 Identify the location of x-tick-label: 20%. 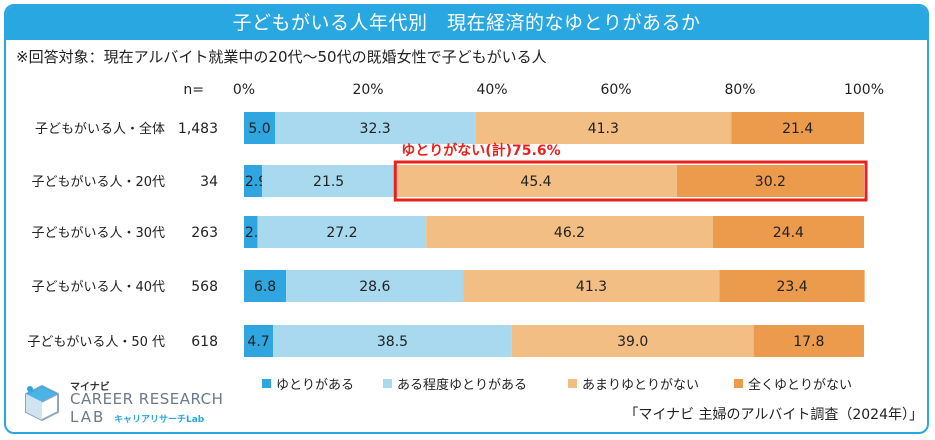
(367, 90).